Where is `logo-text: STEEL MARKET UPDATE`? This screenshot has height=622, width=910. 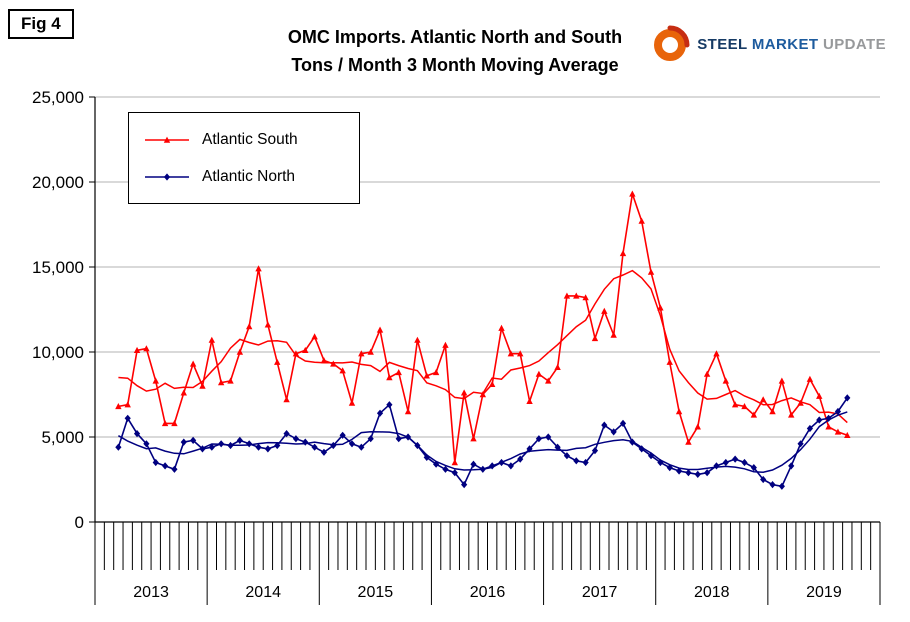 logo-text: STEEL MARKET UPDATE is located at coordinates (791, 44).